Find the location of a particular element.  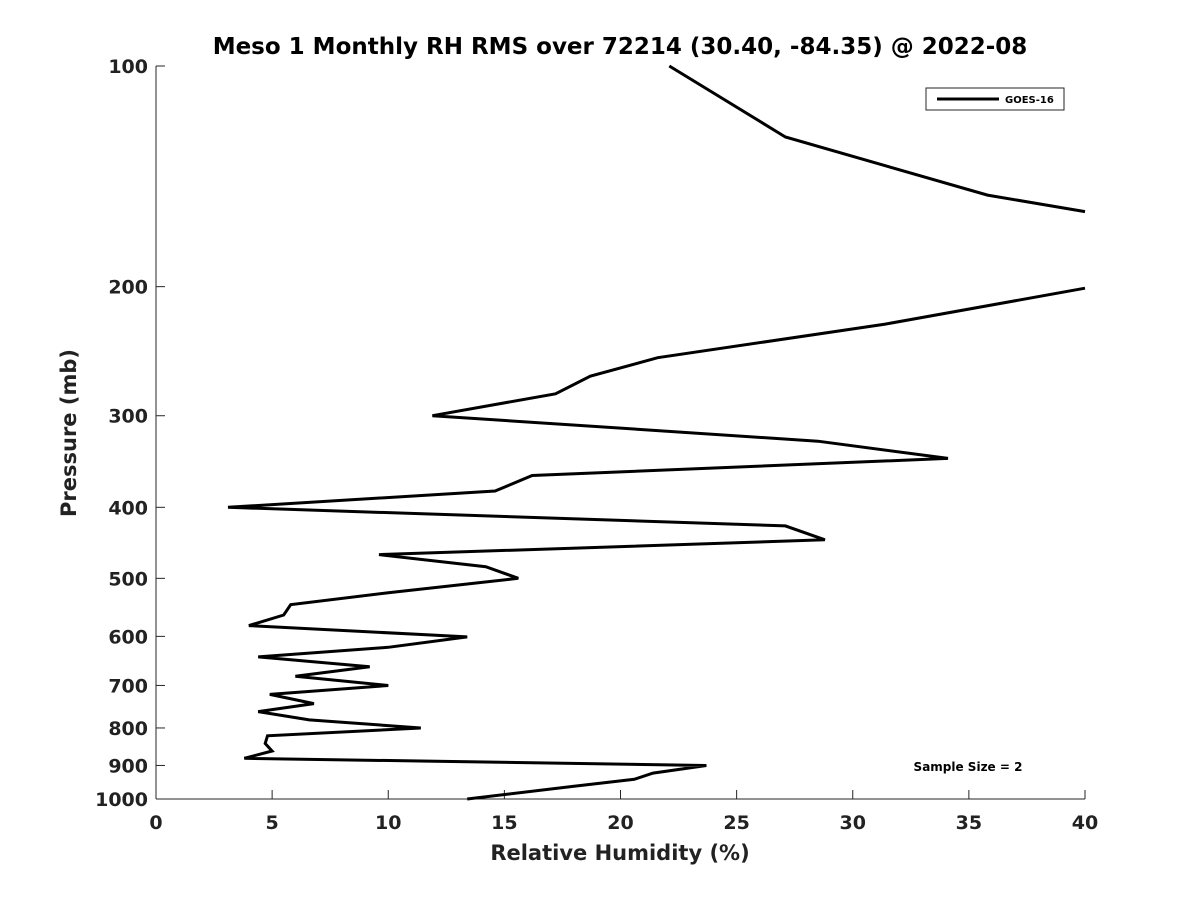

x-tick-label: 10 is located at coordinates (388, 823).